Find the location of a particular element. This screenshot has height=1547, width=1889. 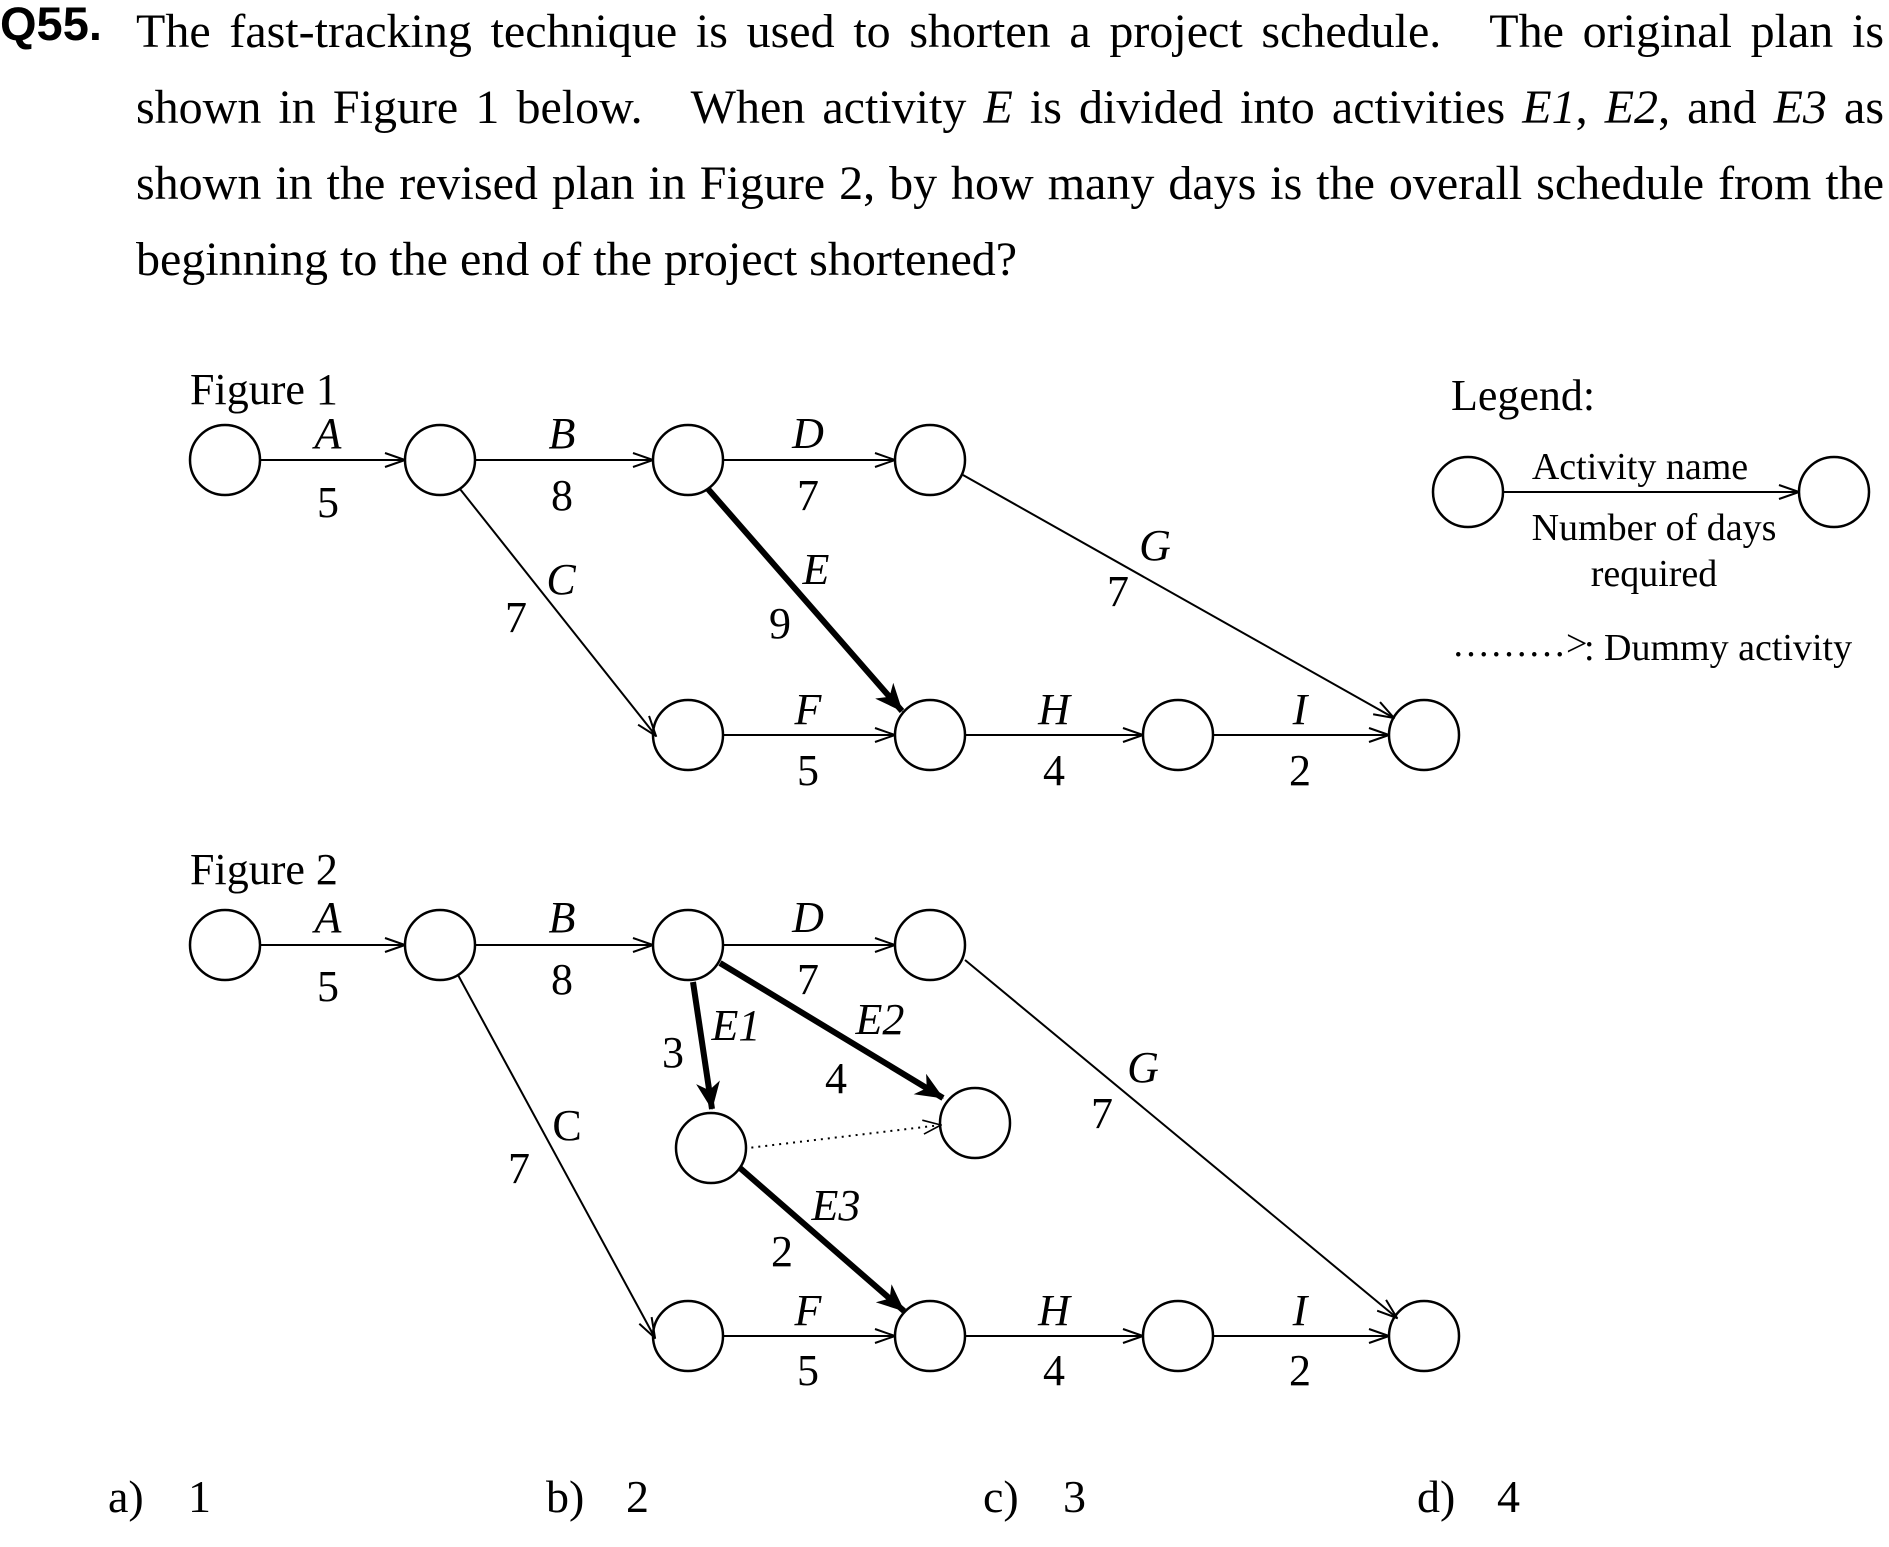

legend-dummy-symbol: ………> is located at coordinates (1519, 644).